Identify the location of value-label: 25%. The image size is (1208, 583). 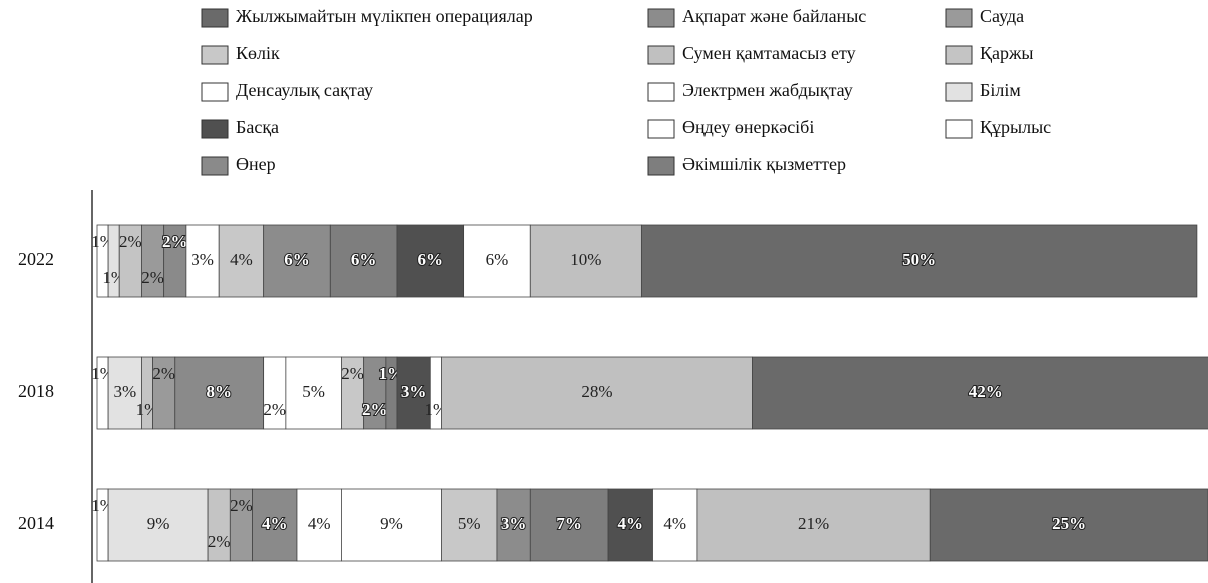
(1069, 523).